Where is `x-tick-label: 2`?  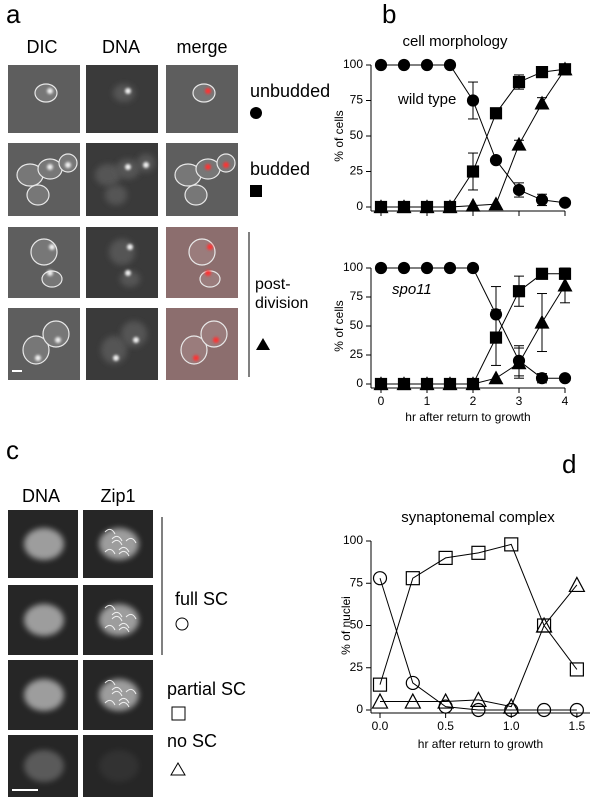
x-tick-label: 2 is located at coordinates (473, 401).